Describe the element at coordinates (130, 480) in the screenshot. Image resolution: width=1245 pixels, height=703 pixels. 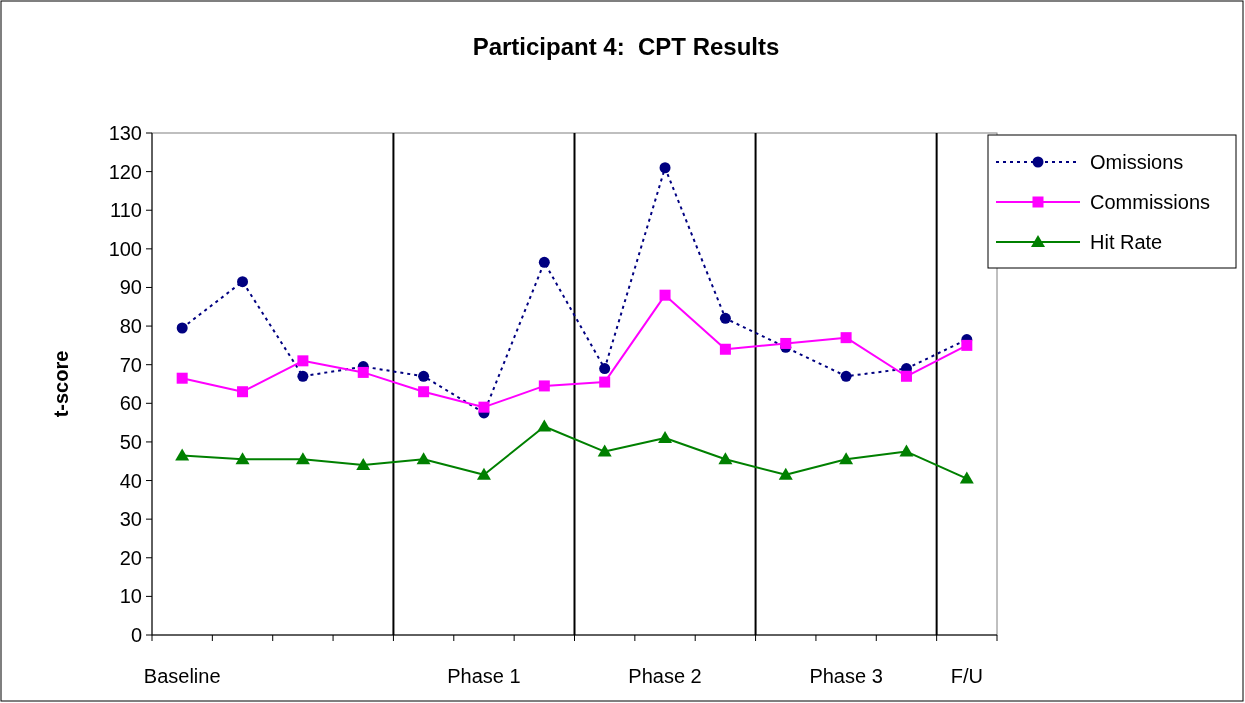
I see `y-tick-label: 40` at that location.